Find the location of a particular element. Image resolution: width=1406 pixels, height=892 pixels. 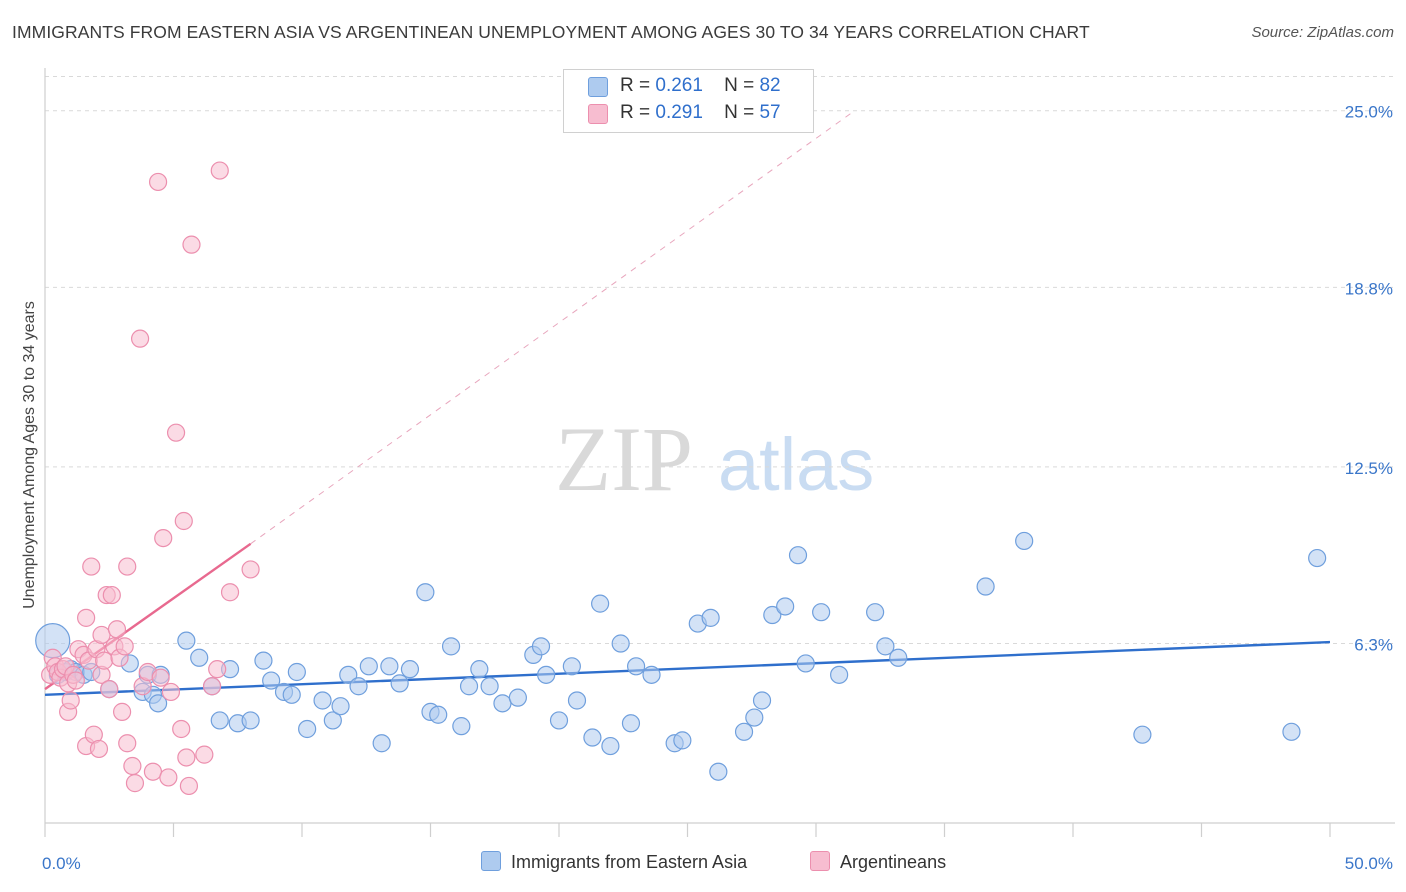

eastern-asia-trend-line is located at coordinates (687, 668).